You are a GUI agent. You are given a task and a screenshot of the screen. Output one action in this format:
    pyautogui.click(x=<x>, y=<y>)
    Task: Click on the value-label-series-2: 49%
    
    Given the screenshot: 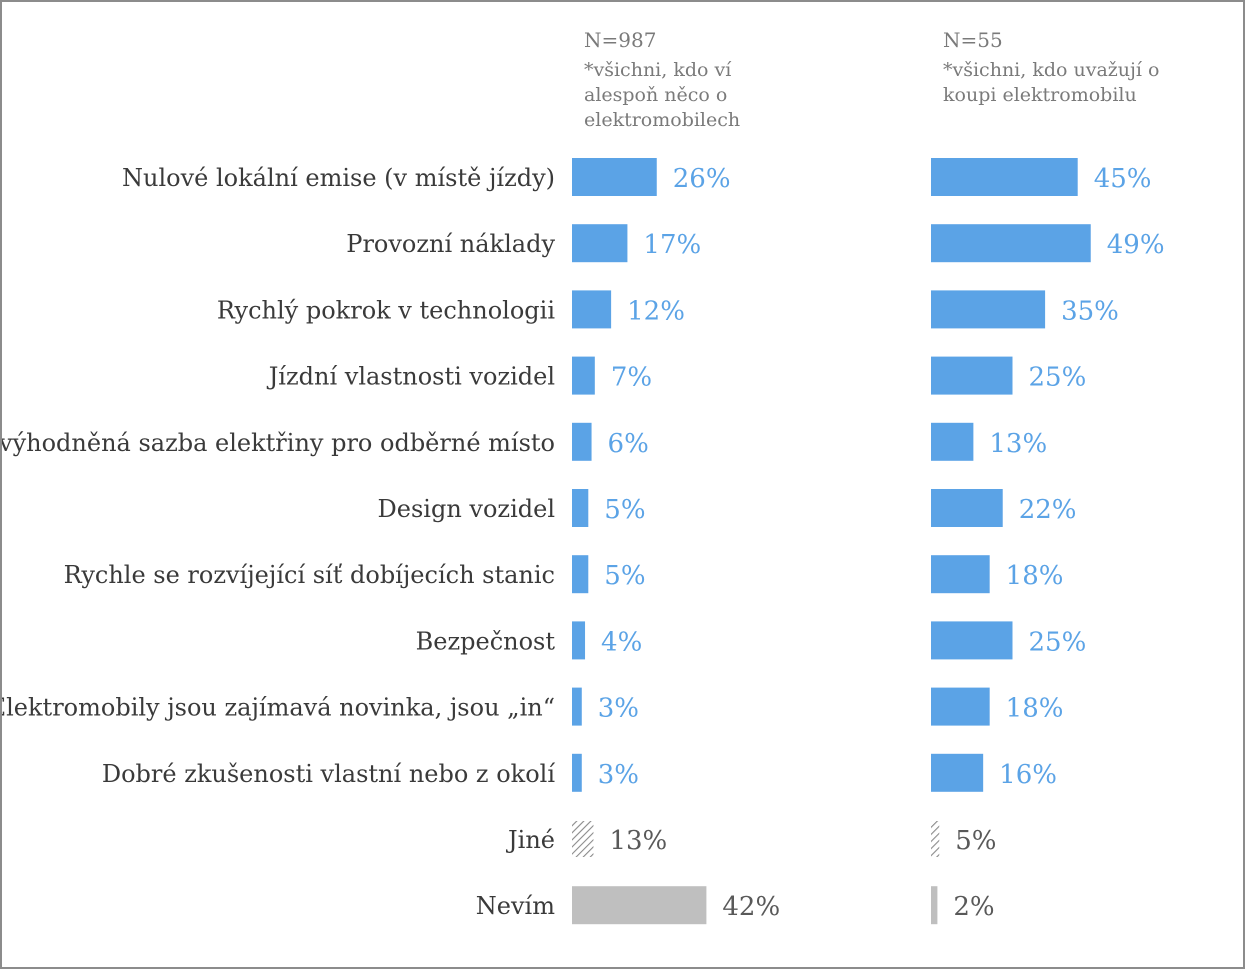 What is the action you would take?
    pyautogui.click(x=1136, y=245)
    